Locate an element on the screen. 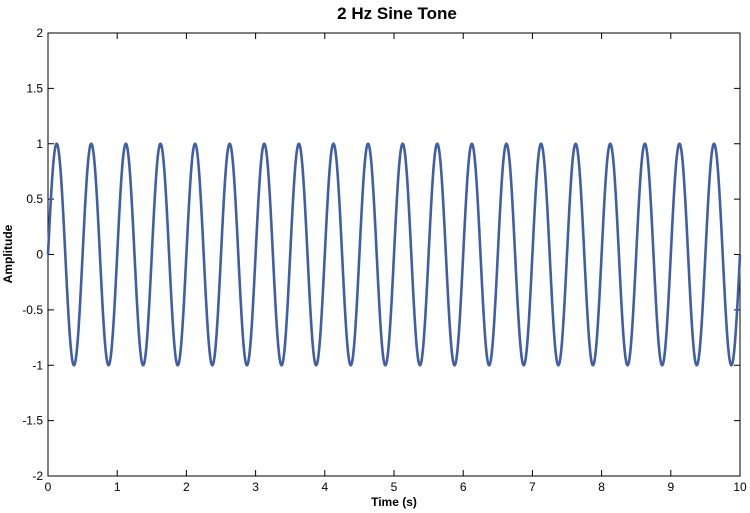  chart-title: 2 Hz Sine Tone is located at coordinates (397, 13).